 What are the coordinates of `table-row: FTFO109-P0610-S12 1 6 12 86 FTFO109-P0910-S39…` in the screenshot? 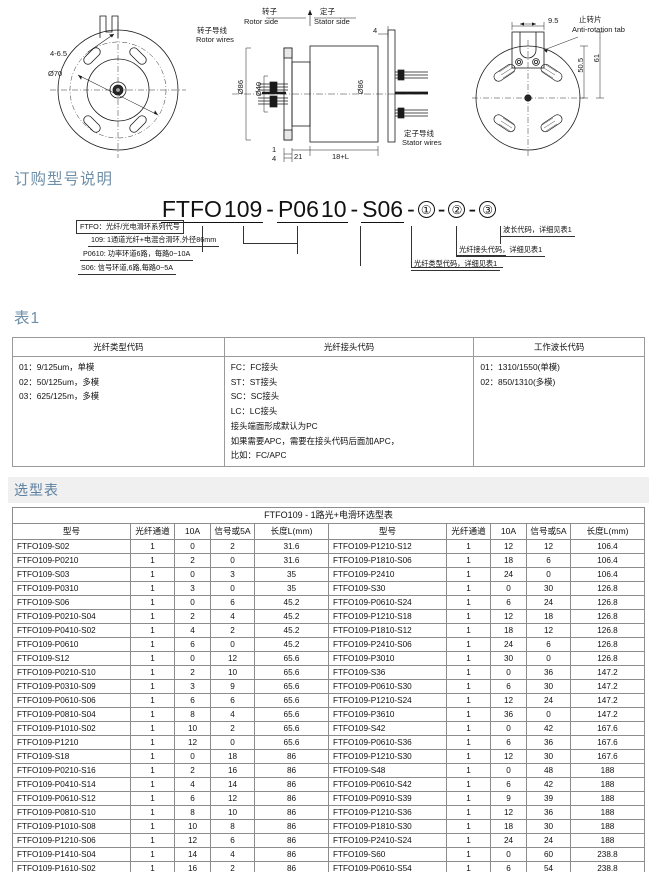 It's located at (328, 798).